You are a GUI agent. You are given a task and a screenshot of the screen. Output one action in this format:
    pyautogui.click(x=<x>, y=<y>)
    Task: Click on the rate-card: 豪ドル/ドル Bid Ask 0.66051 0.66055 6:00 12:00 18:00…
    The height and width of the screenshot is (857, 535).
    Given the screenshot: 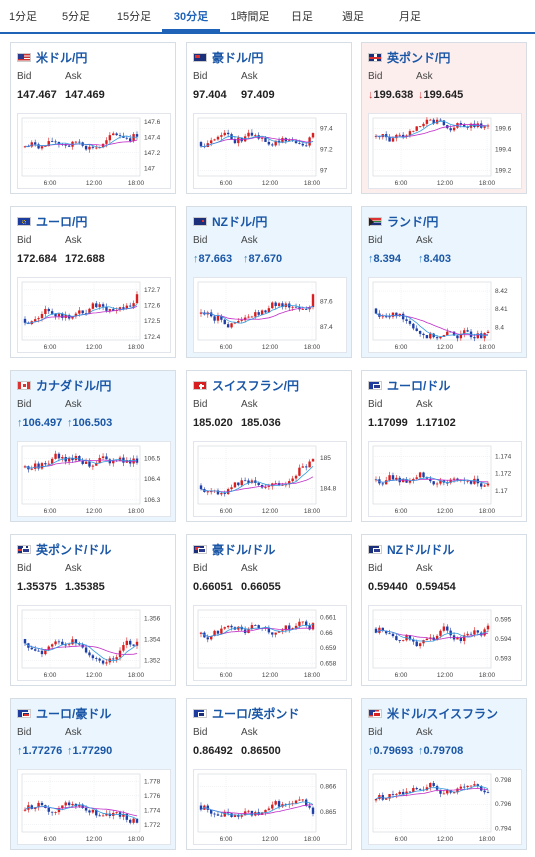 What is the action you would take?
    pyautogui.click(x=269, y=610)
    